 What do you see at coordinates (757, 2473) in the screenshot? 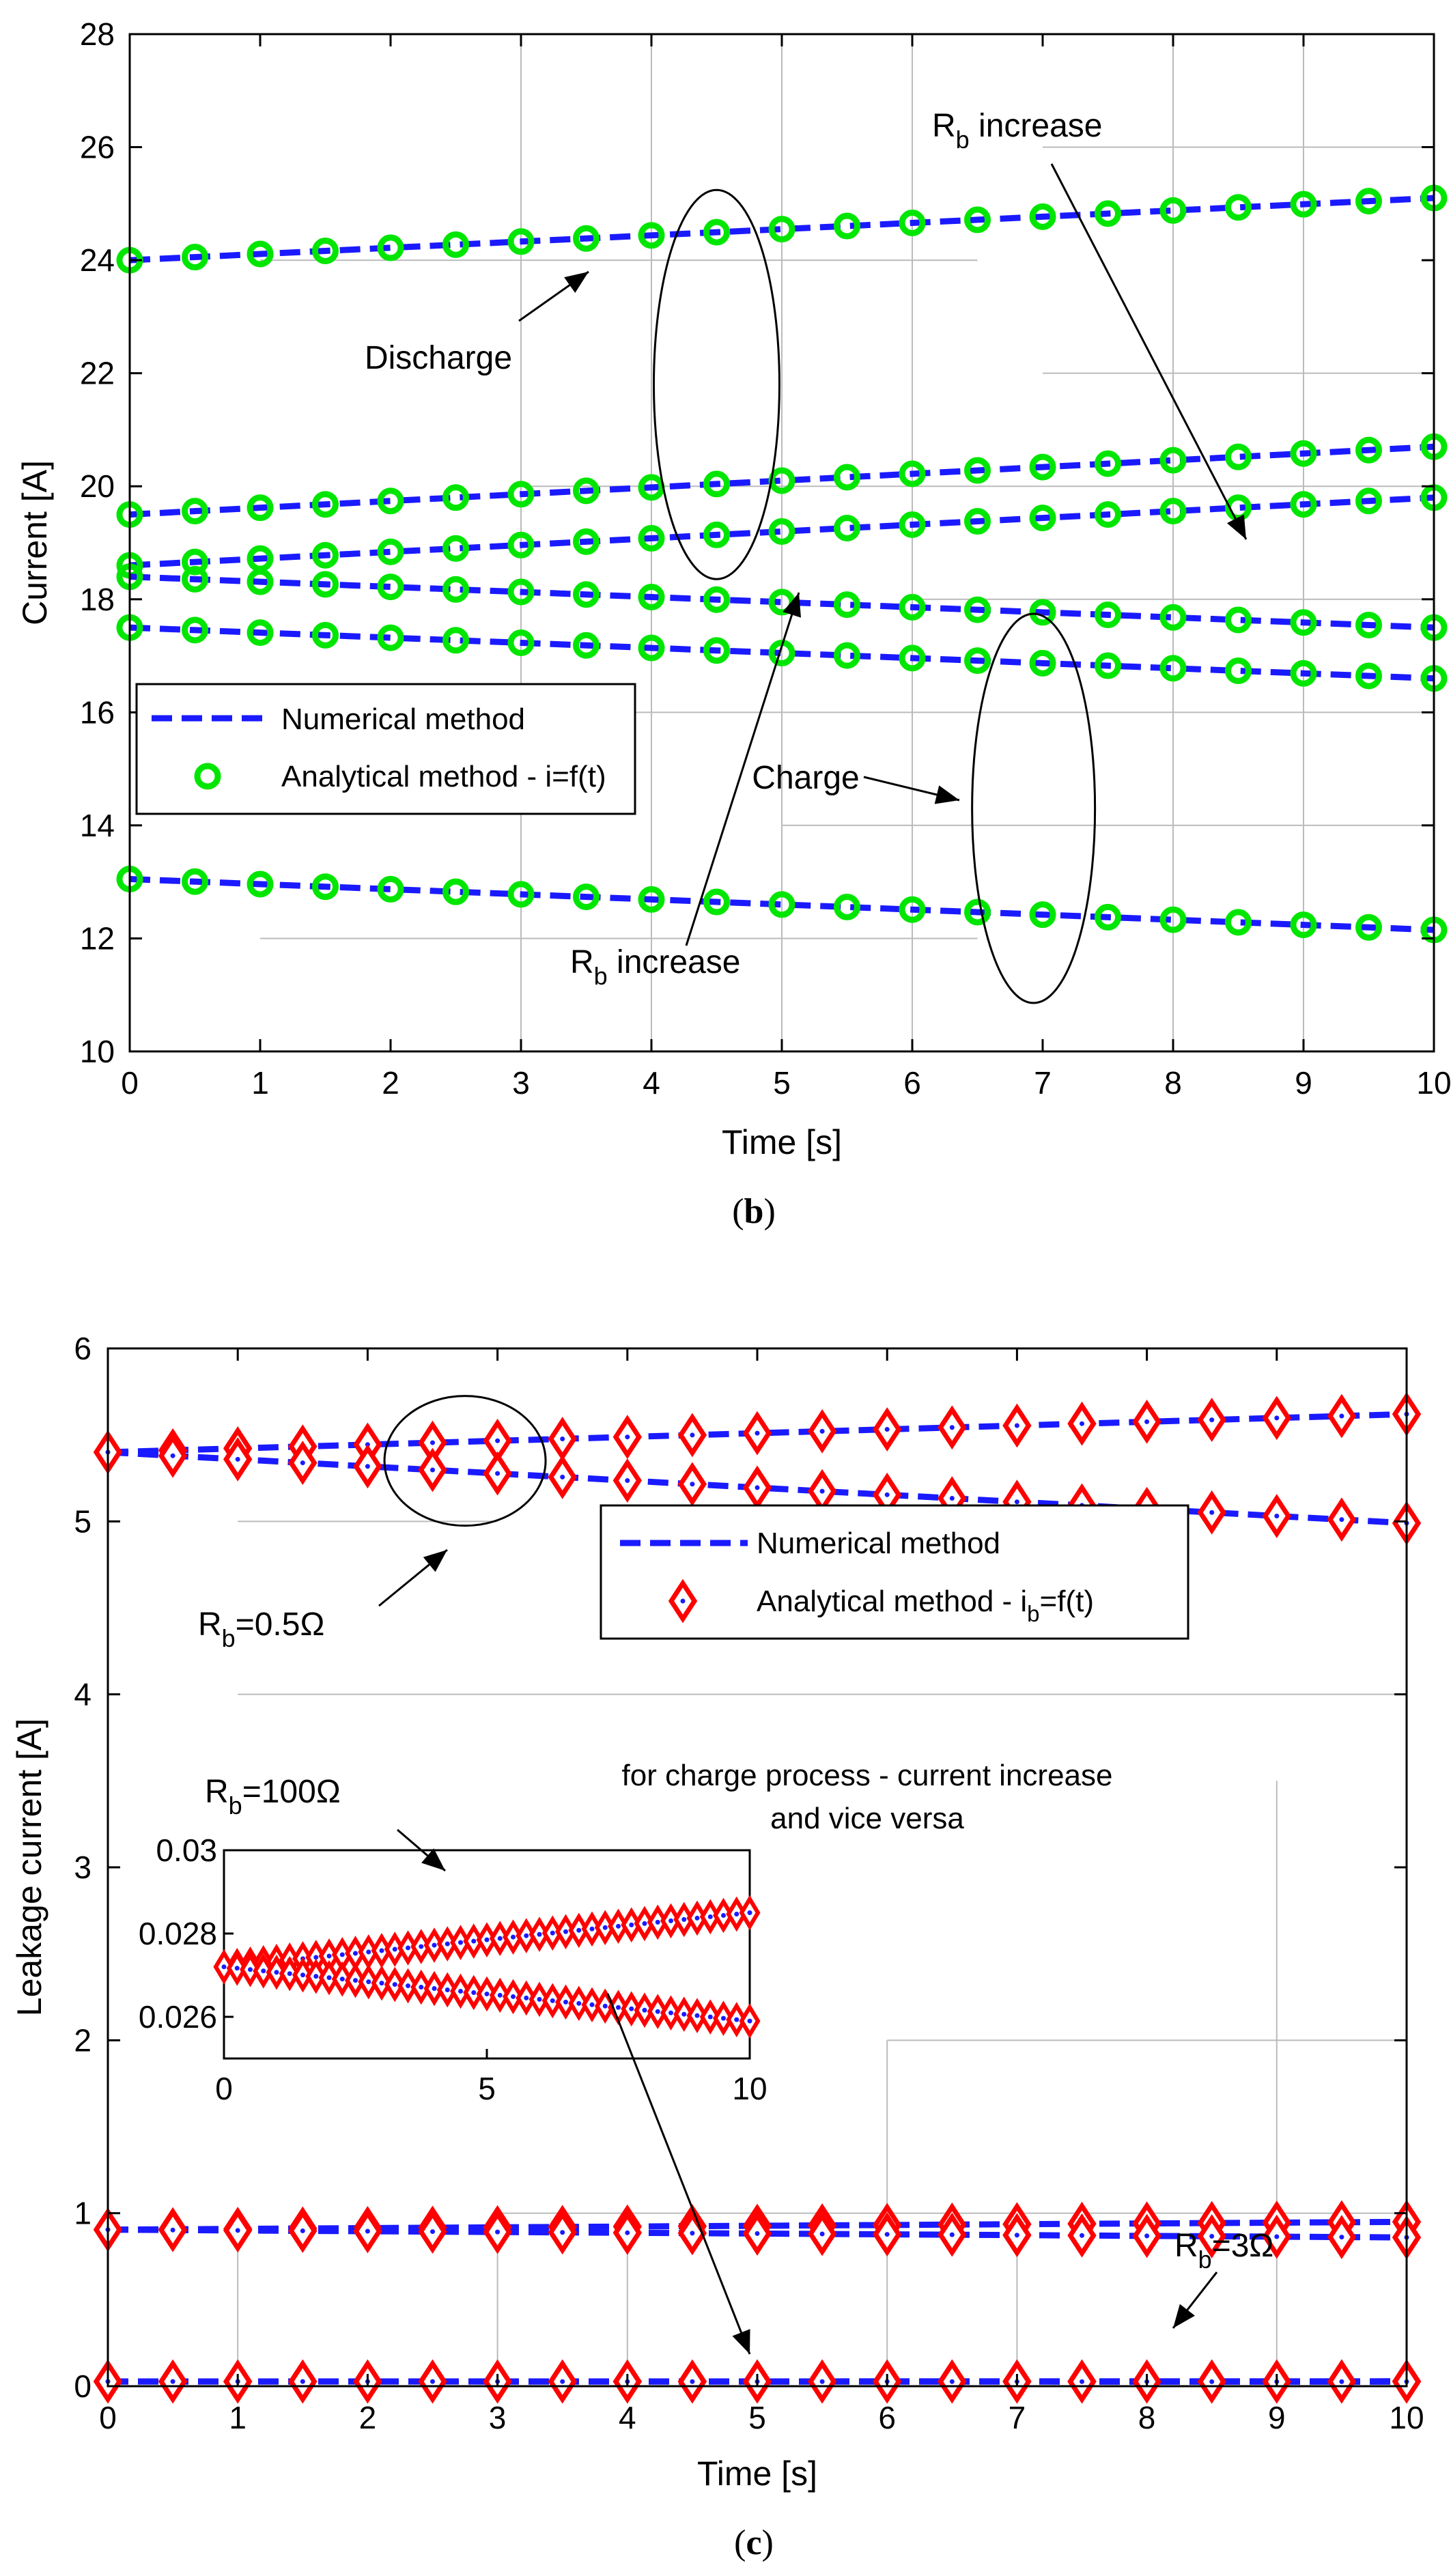
I see `xlabel-c: Time [s]` at bounding box center [757, 2473].